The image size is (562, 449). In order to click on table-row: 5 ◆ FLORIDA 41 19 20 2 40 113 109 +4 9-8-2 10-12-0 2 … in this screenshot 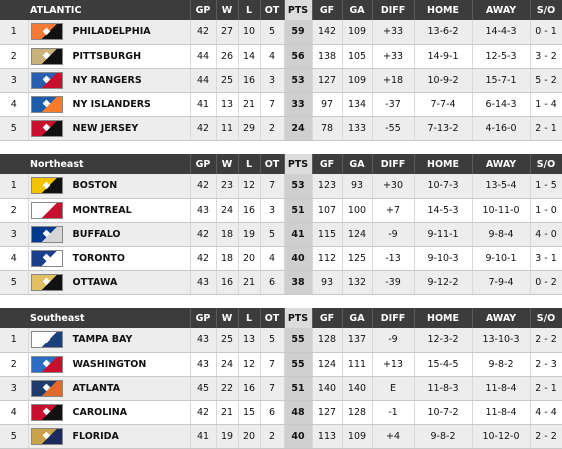, I will do `click(281, 436)`.